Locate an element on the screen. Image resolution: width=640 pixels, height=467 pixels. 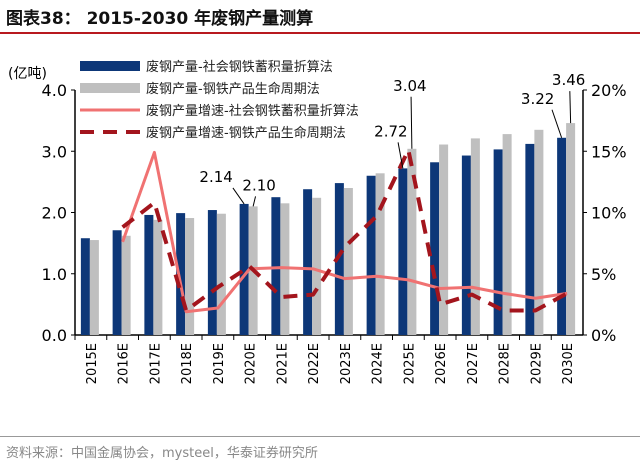
x-tick-label: 2022E is located at coordinates (314, 363).